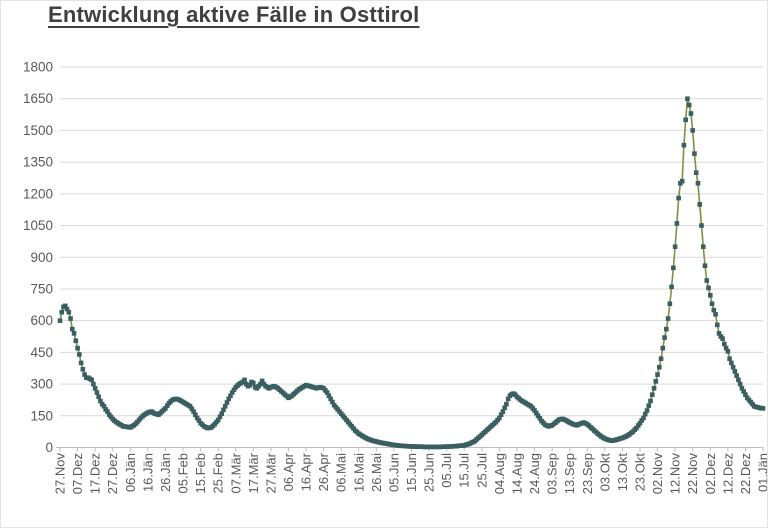 The image size is (768, 528). Describe the element at coordinates (306, 471) in the screenshot. I see `x-tick-label: 16.Apr` at that location.